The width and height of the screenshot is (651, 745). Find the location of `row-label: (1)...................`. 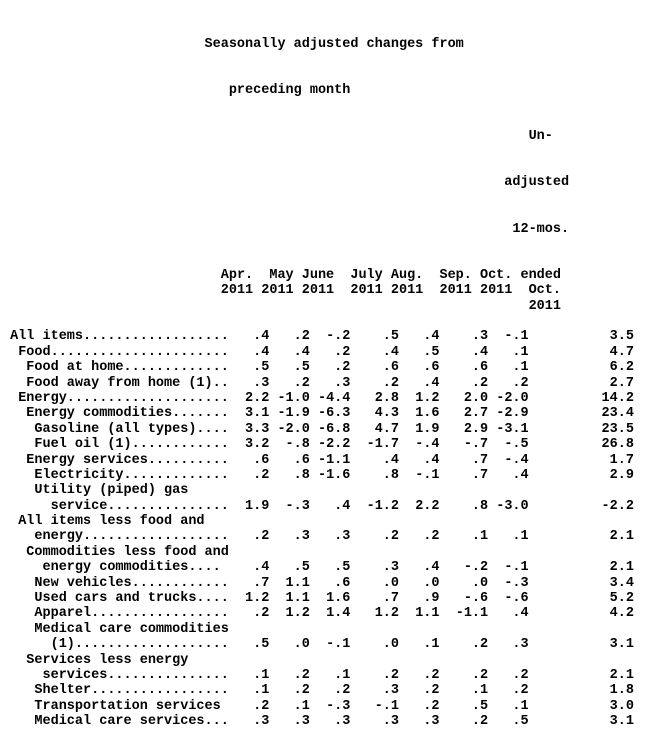

row-label: (1)................... is located at coordinates (115, 645).